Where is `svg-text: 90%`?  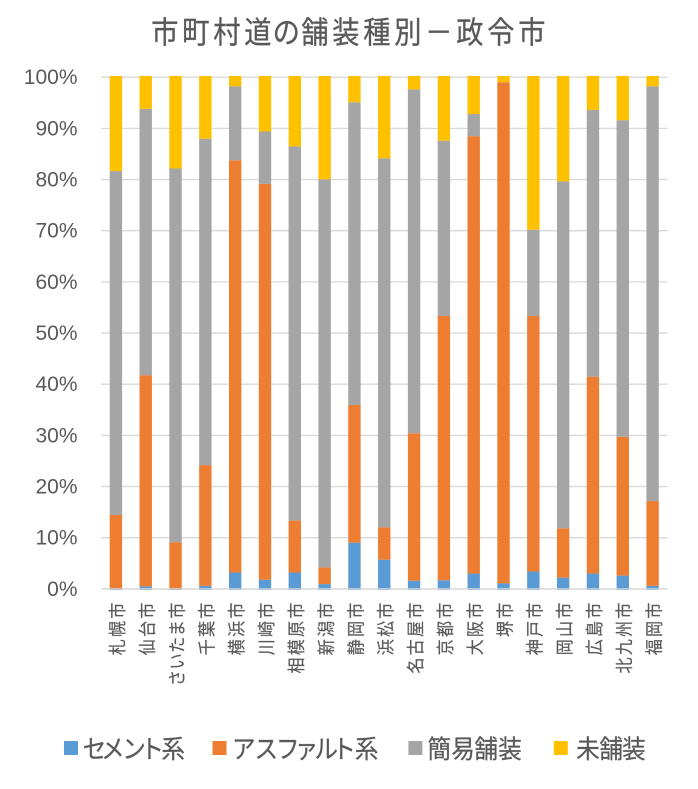
svg-text: 90% is located at coordinates (56, 128).